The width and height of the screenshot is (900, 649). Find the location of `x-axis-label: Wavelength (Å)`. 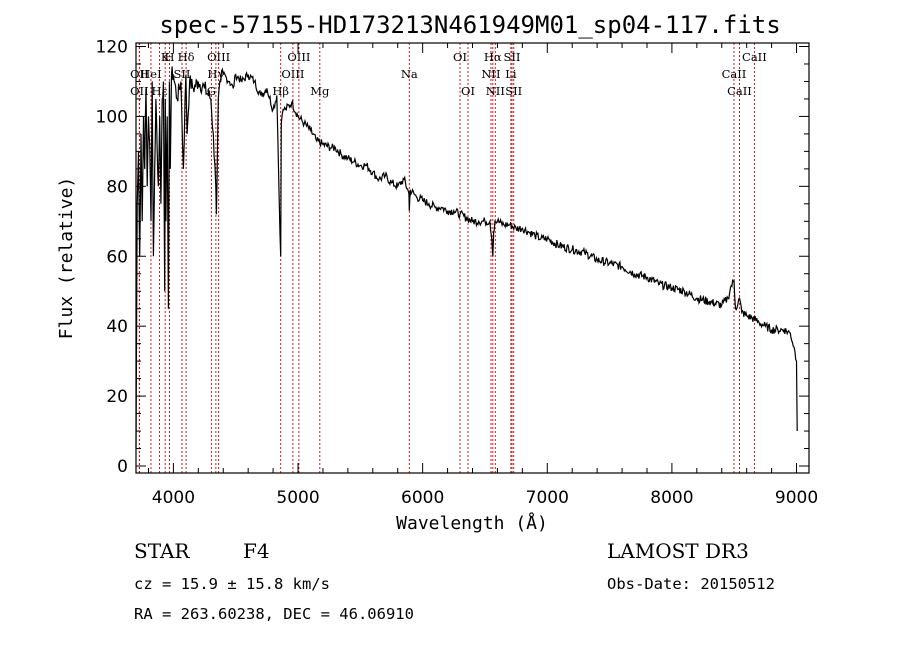

x-axis-label: Wavelength (Å) is located at coordinates (472, 523).